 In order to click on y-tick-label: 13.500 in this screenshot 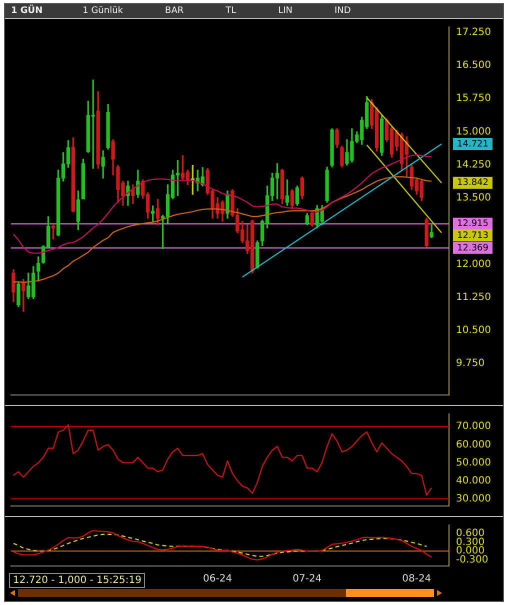, I will do `click(473, 198)`.